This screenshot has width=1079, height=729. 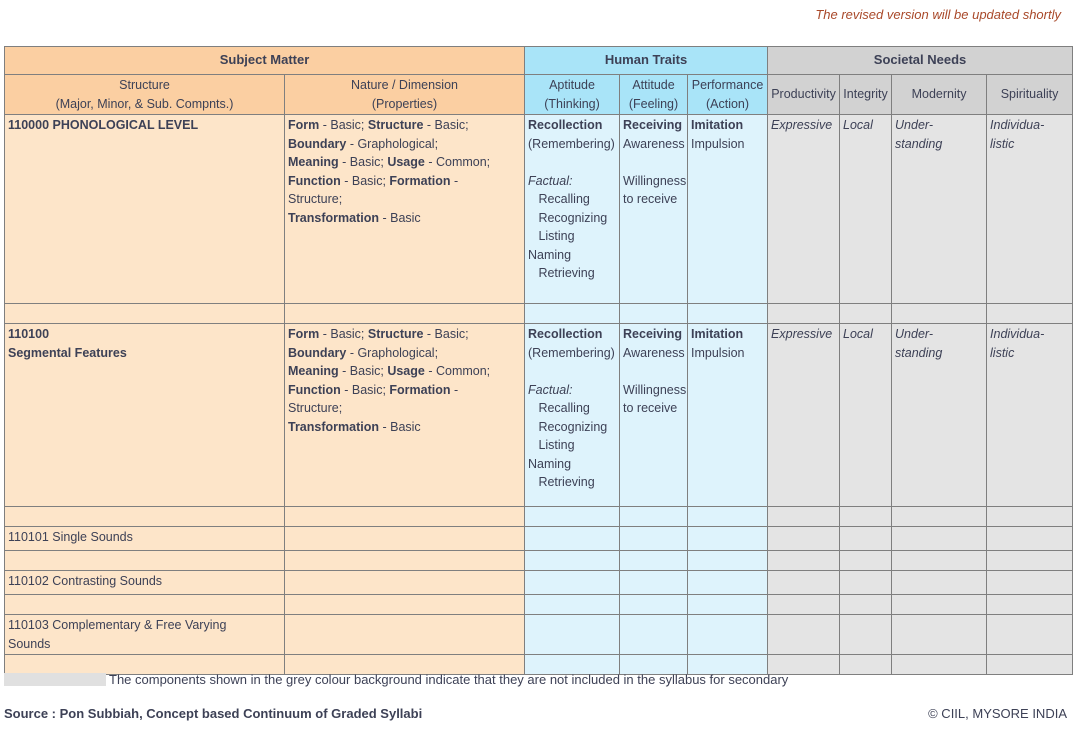 I want to click on cell-line: Boundary - Graphological;, so click(x=363, y=352).